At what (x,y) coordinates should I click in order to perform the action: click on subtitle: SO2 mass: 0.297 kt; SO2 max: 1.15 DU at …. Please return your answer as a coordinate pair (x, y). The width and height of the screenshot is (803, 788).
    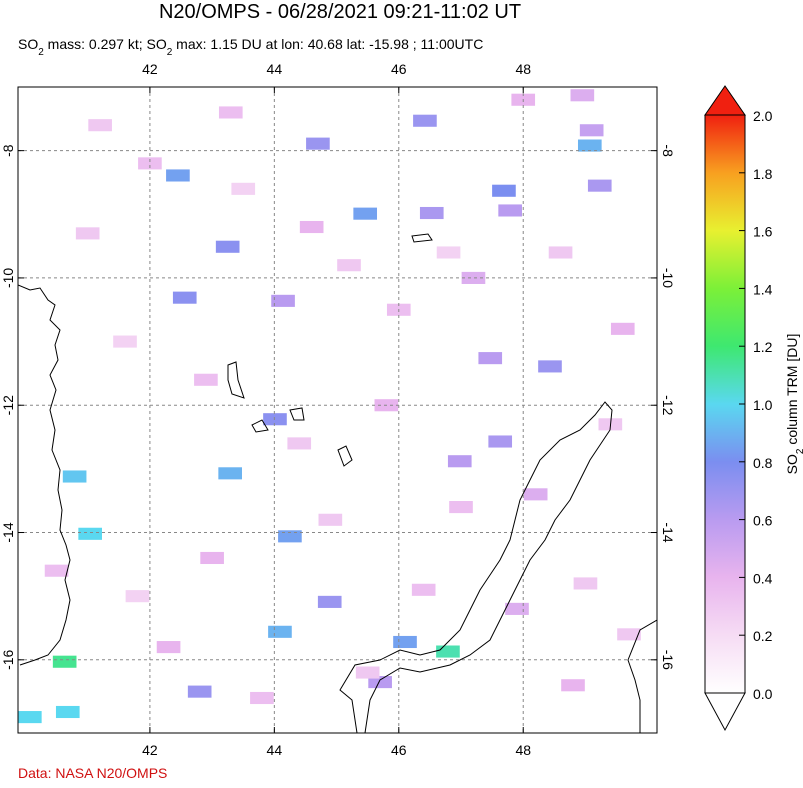
    Looking at the image, I should click on (250, 47).